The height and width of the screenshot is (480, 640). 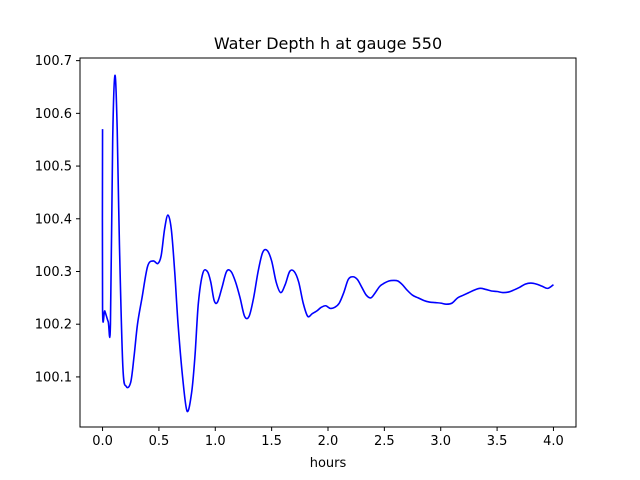 I want to click on y-tick-label: 100.2, so click(x=53, y=325).